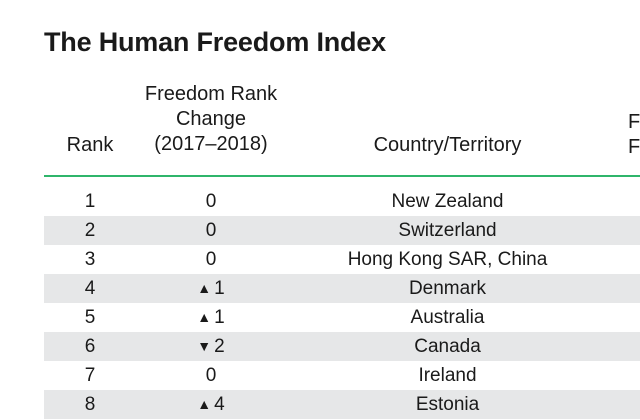  What do you see at coordinates (447, 201) in the screenshot?
I see `country-cell: New Zealand` at bounding box center [447, 201].